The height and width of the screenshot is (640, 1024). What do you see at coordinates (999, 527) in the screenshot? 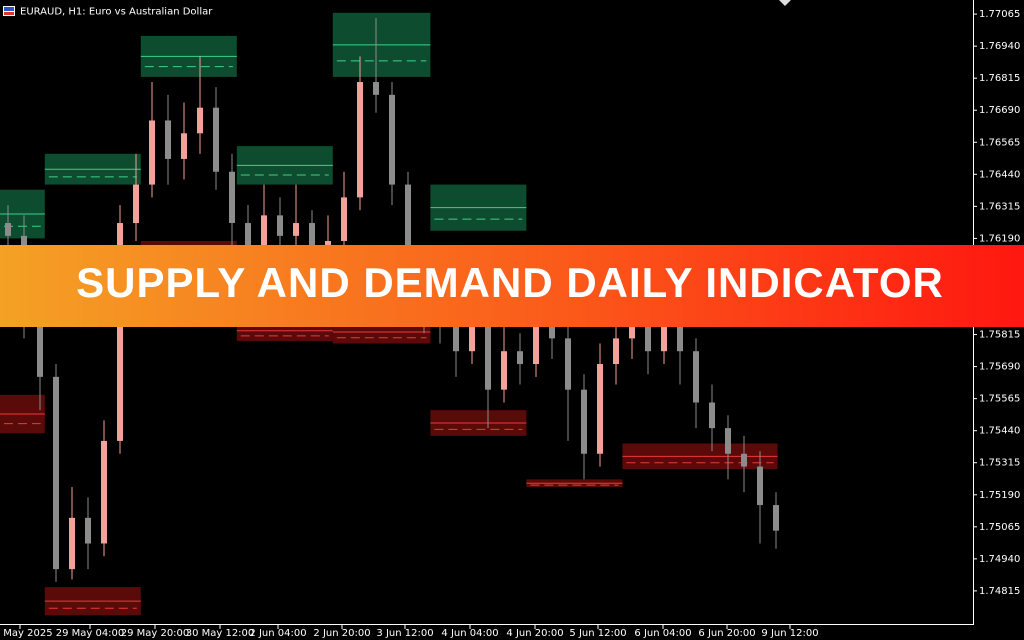
I see `price-label: 1.75065` at bounding box center [999, 527].